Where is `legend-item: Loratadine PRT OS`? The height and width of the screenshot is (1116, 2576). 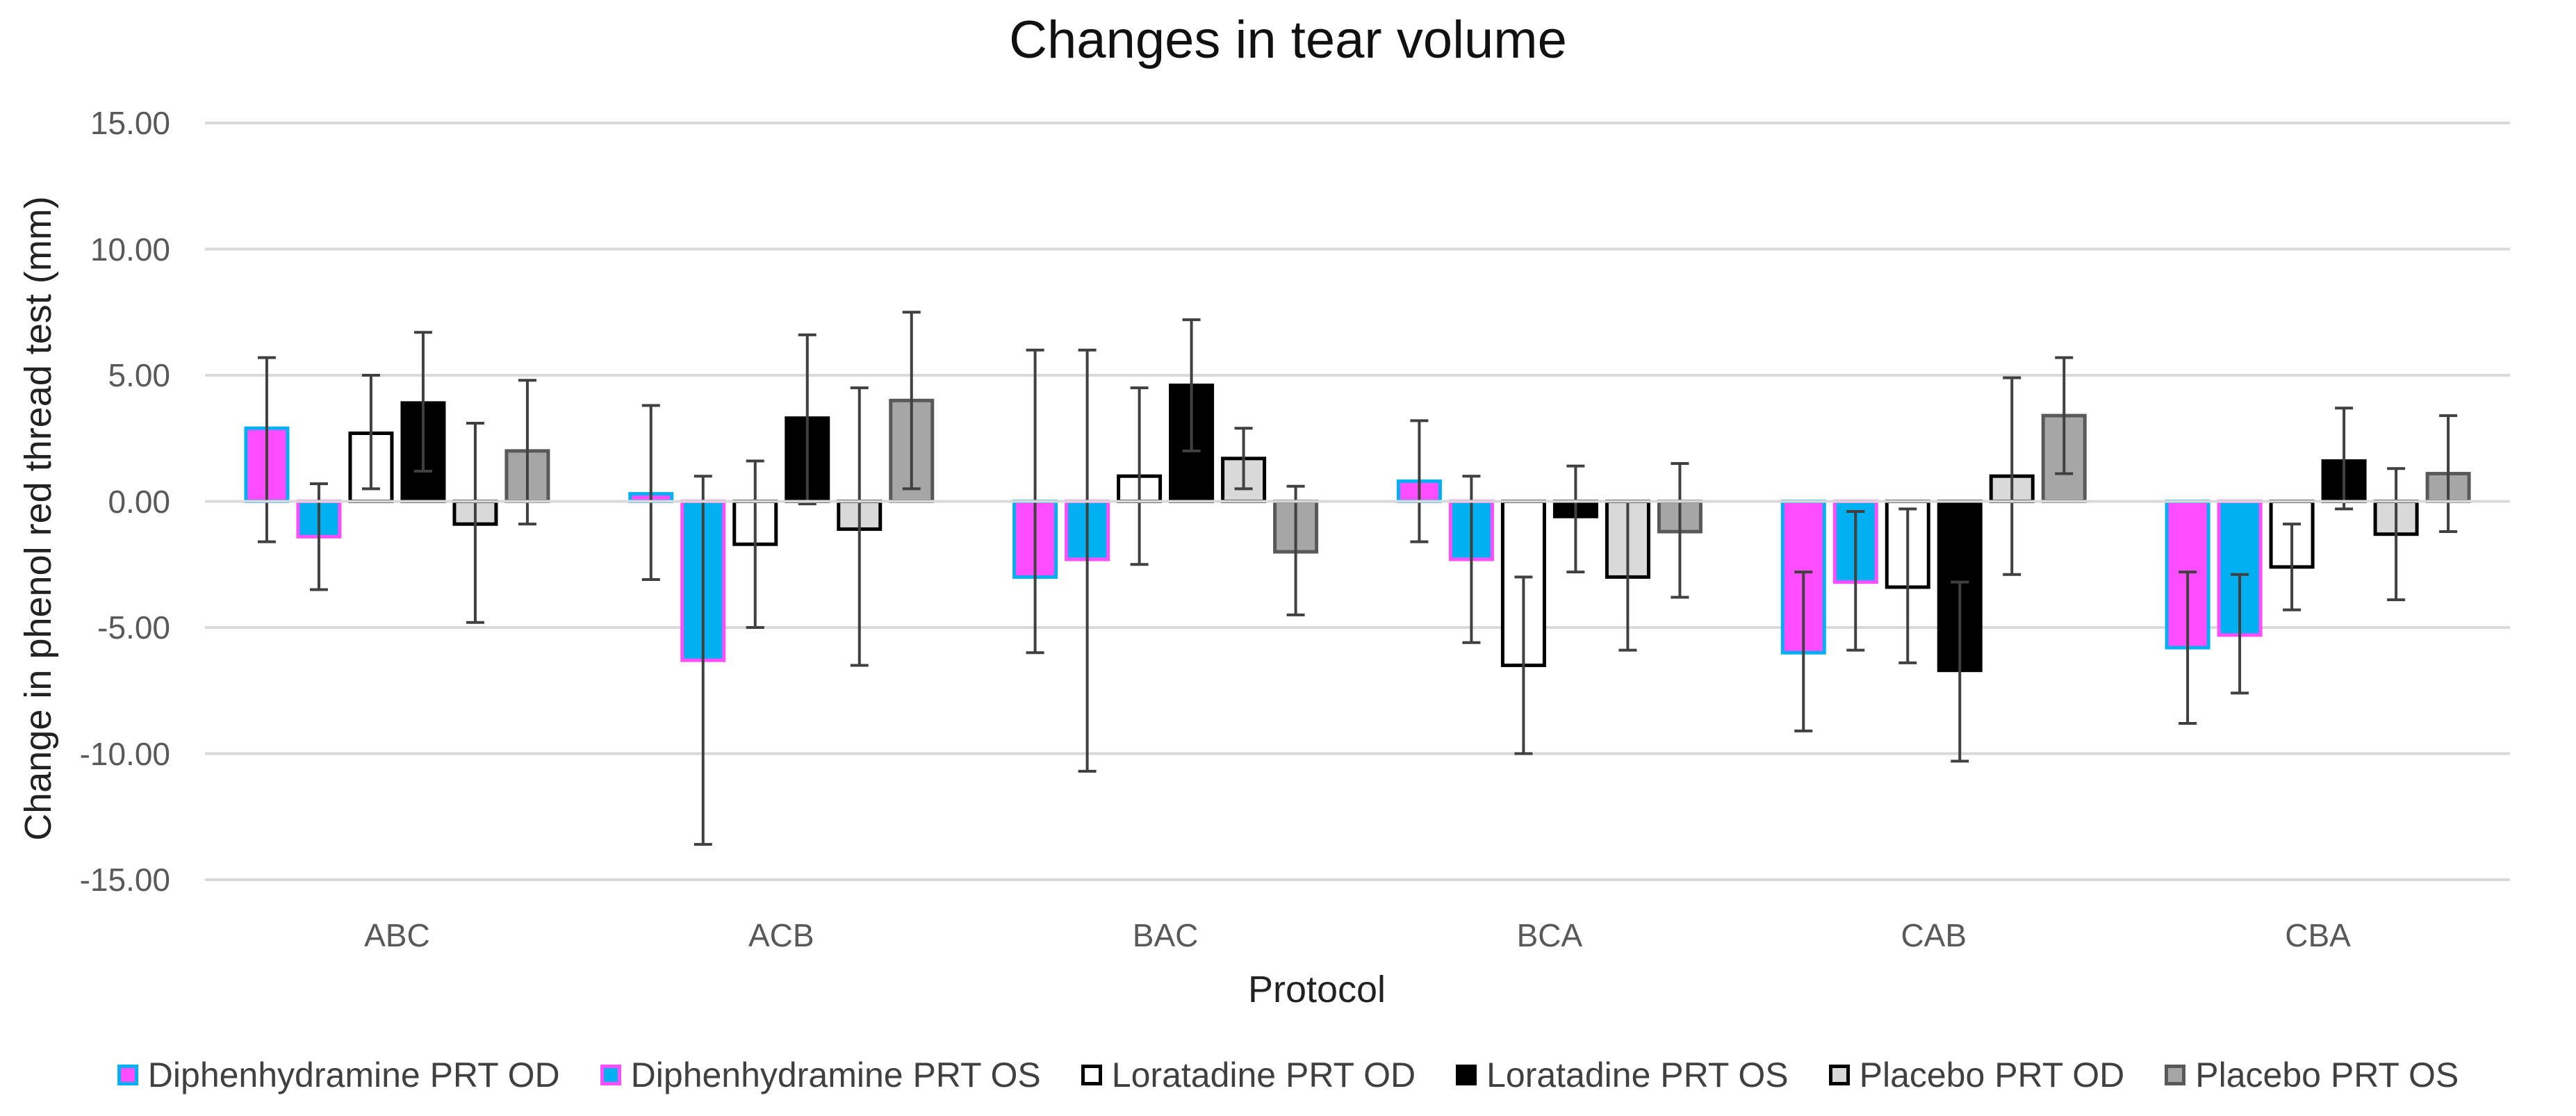
legend-item: Loratadine PRT OS is located at coordinates (1622, 1075).